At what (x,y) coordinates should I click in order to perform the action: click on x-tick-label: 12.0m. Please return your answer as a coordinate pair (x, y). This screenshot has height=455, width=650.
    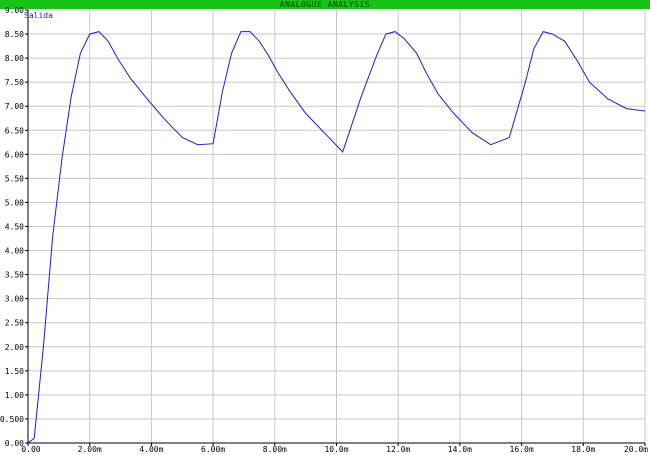
    Looking at the image, I should click on (398, 449).